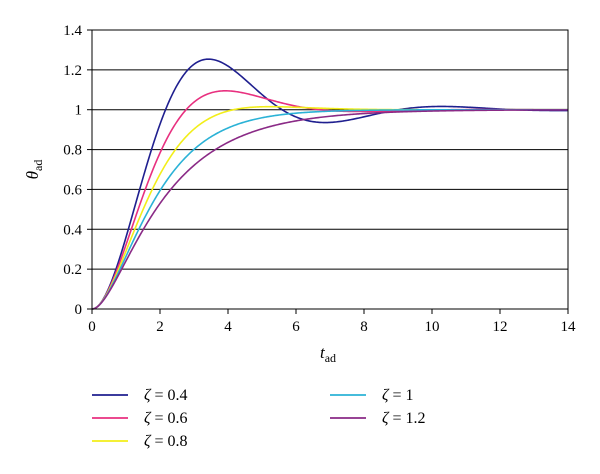 Image resolution: width=600 pixels, height=474 pixels. I want to click on y-tick-label-7: 1.4, so click(72, 31).